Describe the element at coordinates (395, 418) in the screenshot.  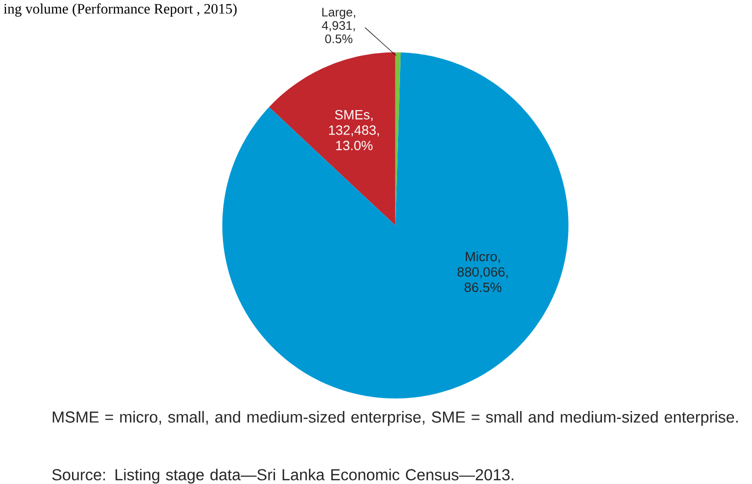
I see `text: MSME = micro, small, and medium-sized enterprise, SME = small and medium-sized enterprise.` at that location.